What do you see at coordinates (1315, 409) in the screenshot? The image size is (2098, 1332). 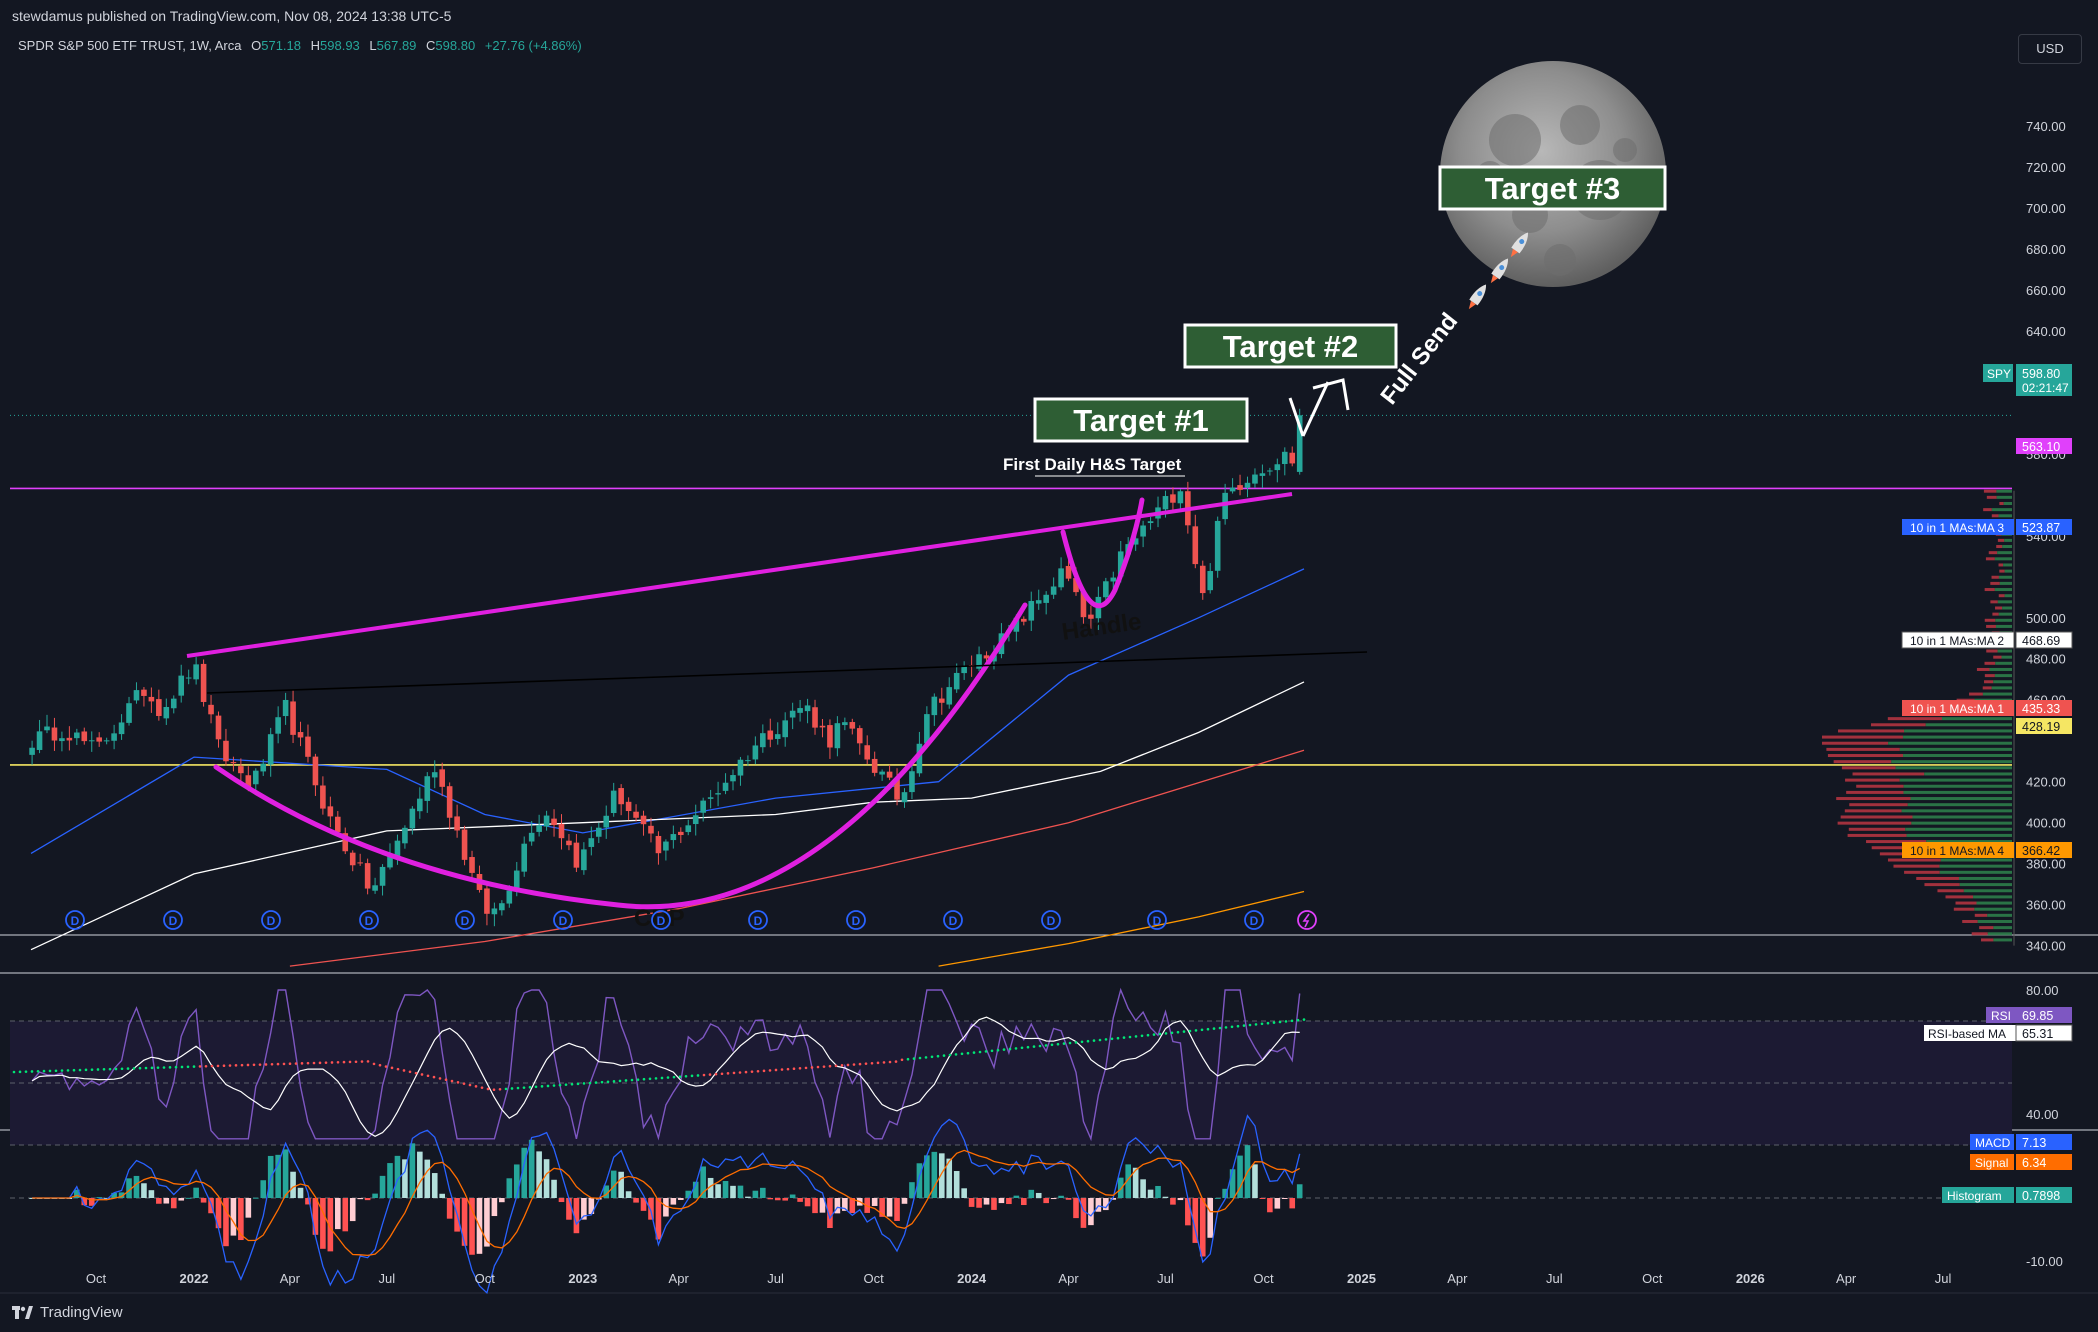 I see `target-arrow` at bounding box center [1315, 409].